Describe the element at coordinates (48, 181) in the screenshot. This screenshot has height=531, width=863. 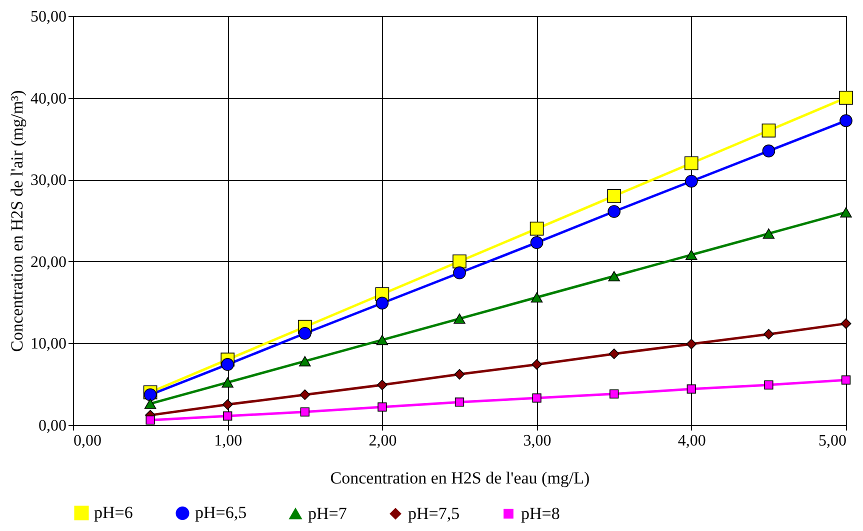
I see `y-tick-label: 30,00` at that location.